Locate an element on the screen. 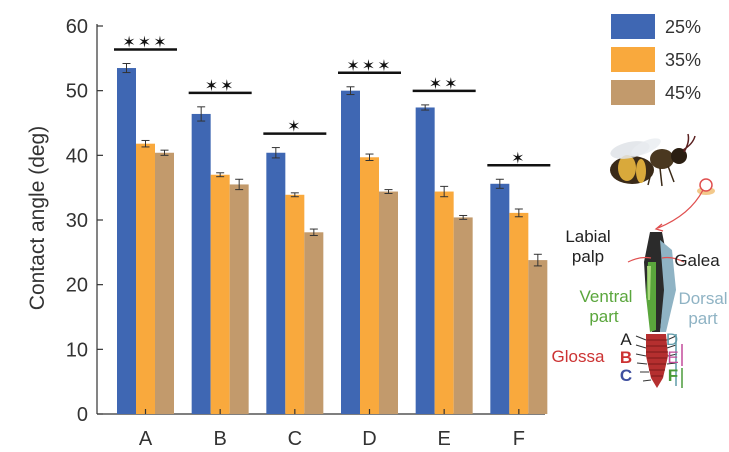 The image size is (729, 452). y-tick-label: 10 is located at coordinates (77, 350).